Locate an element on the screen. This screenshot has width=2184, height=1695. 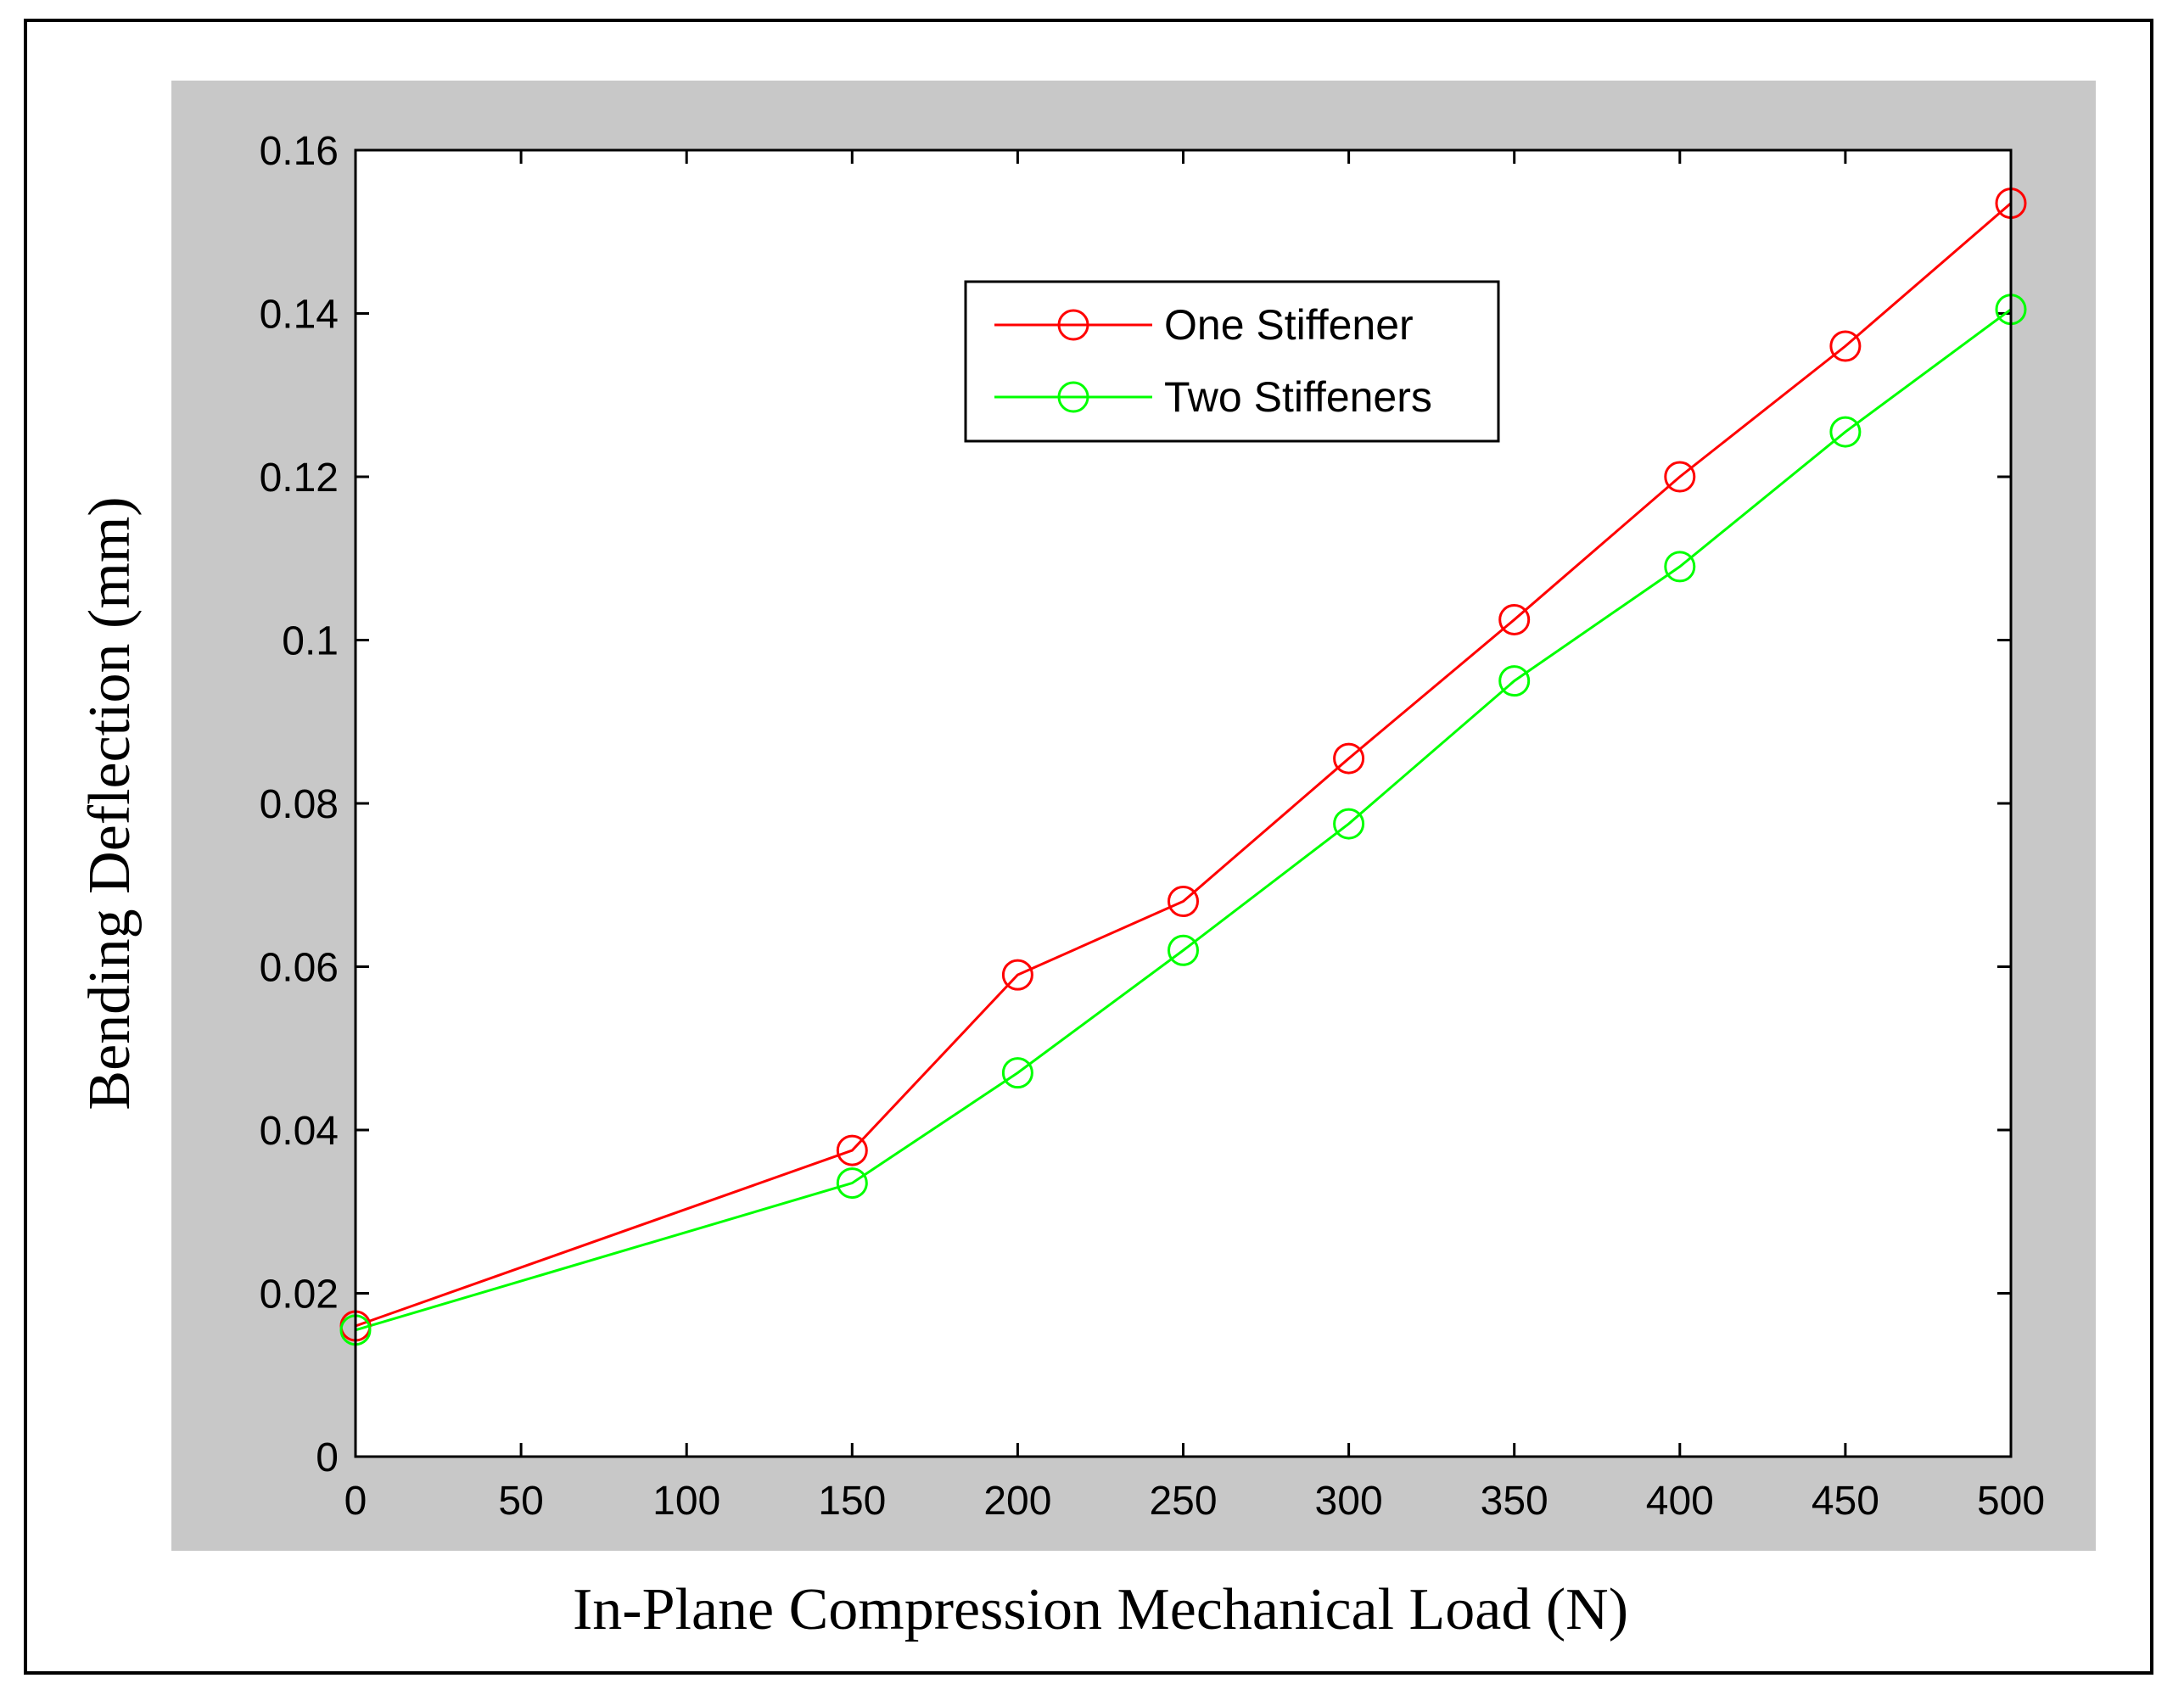
y-tick-label: 0.08 is located at coordinates (300, 804).